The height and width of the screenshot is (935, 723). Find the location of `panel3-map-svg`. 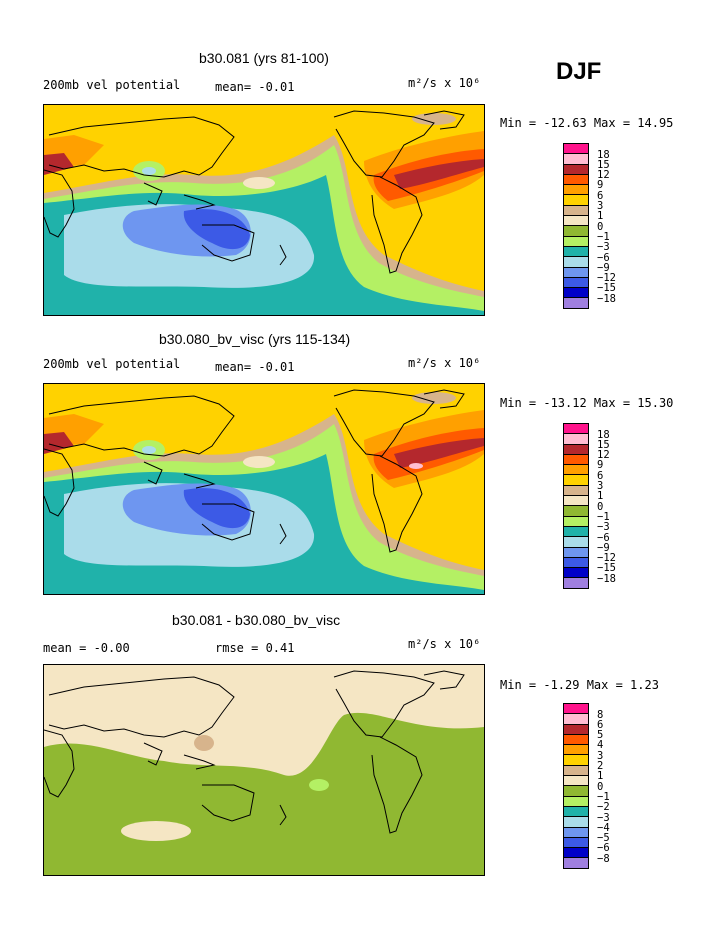

panel3-map-svg is located at coordinates (264, 770).